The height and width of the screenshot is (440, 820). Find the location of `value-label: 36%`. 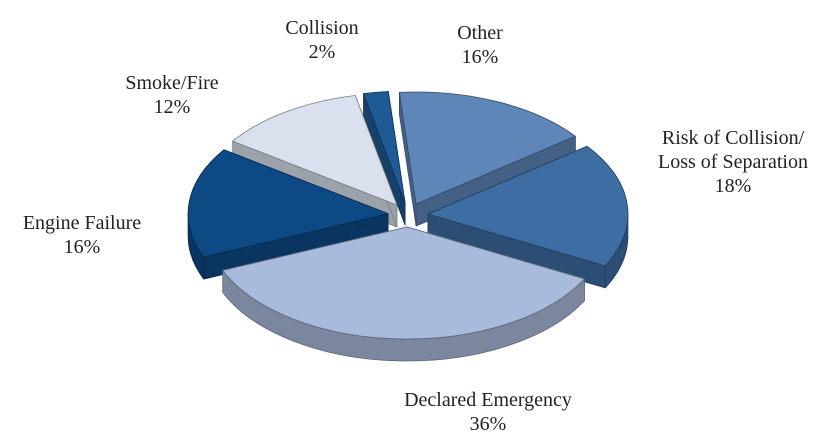

value-label: 36% is located at coordinates (488, 424).